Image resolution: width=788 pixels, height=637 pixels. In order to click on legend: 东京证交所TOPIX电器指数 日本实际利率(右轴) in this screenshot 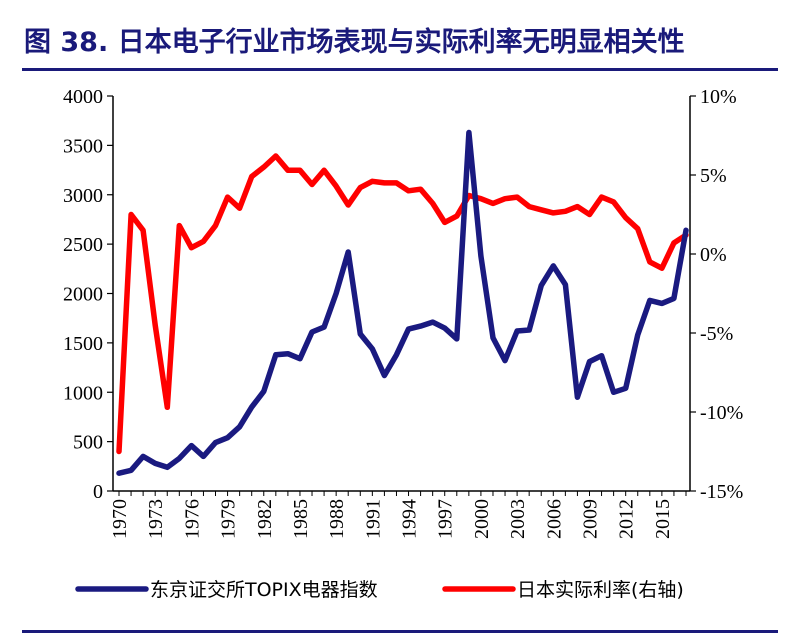, I will do `click(379, 590)`.